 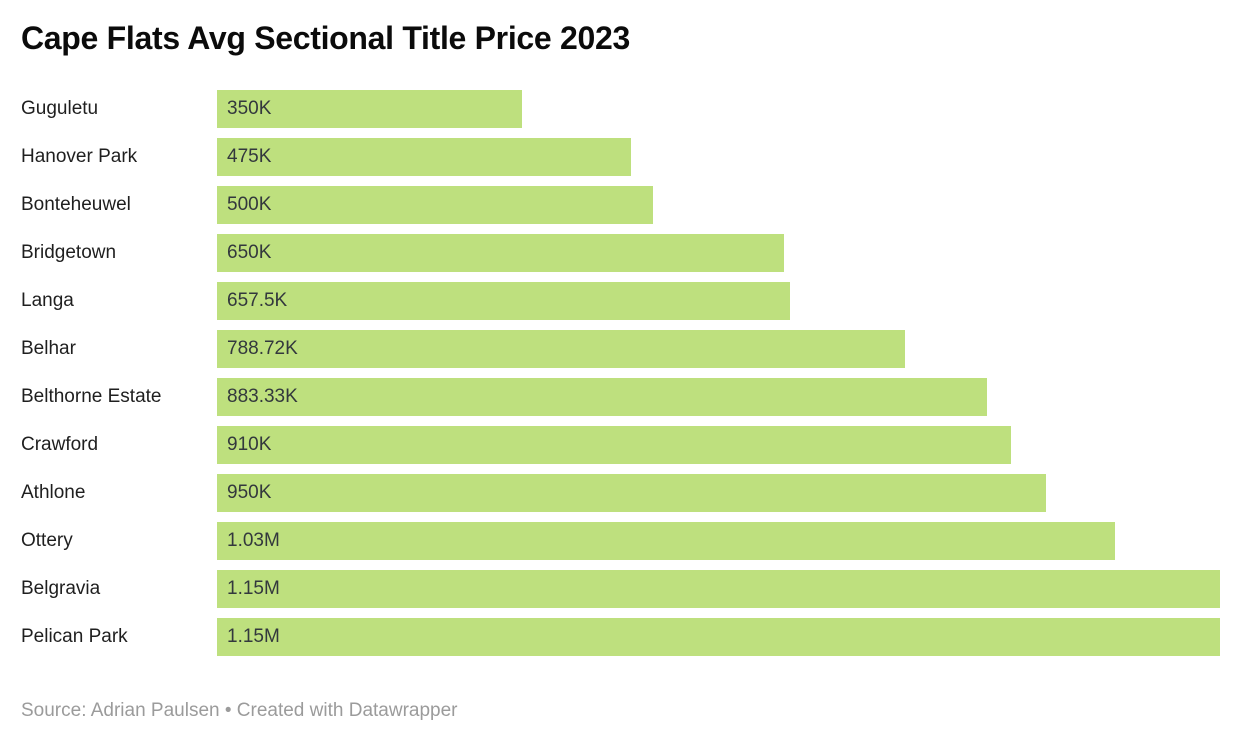 What do you see at coordinates (60, 108) in the screenshot?
I see `category-label: Guguletu` at bounding box center [60, 108].